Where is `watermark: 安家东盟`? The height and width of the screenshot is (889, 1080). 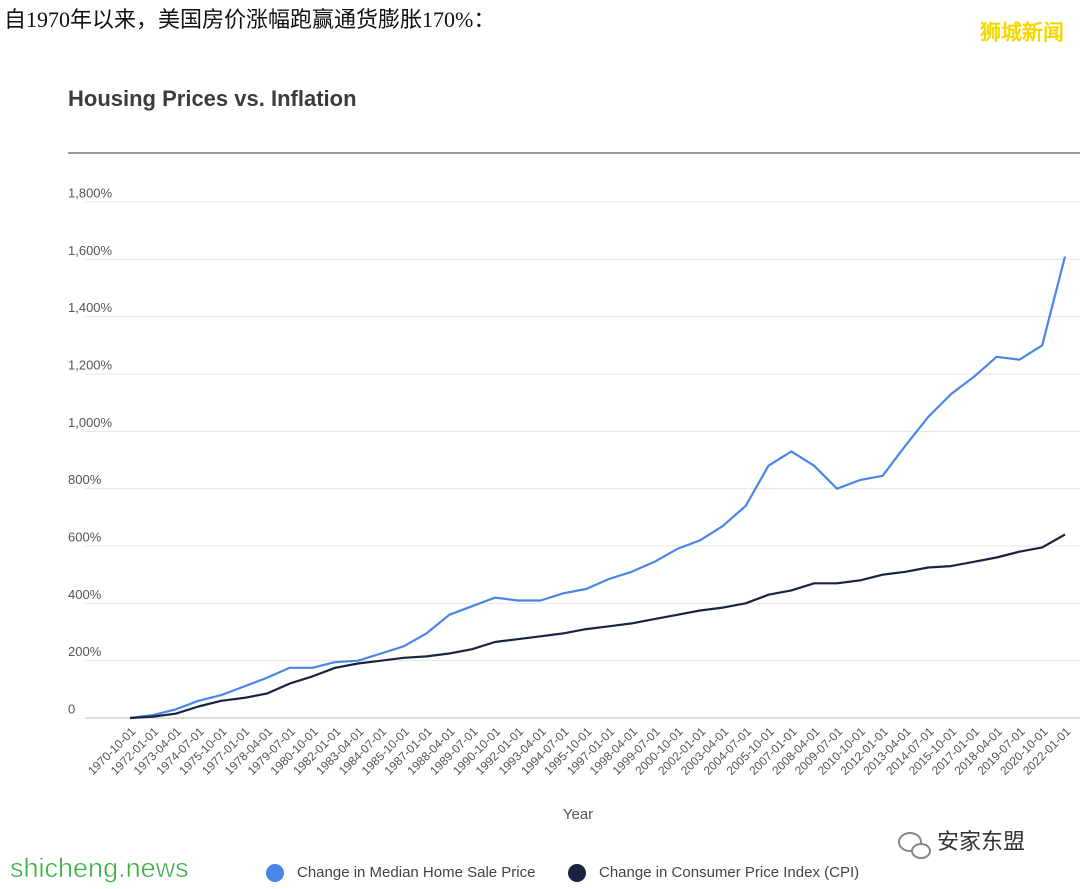
watermark: 安家东盟 is located at coordinates (981, 841).